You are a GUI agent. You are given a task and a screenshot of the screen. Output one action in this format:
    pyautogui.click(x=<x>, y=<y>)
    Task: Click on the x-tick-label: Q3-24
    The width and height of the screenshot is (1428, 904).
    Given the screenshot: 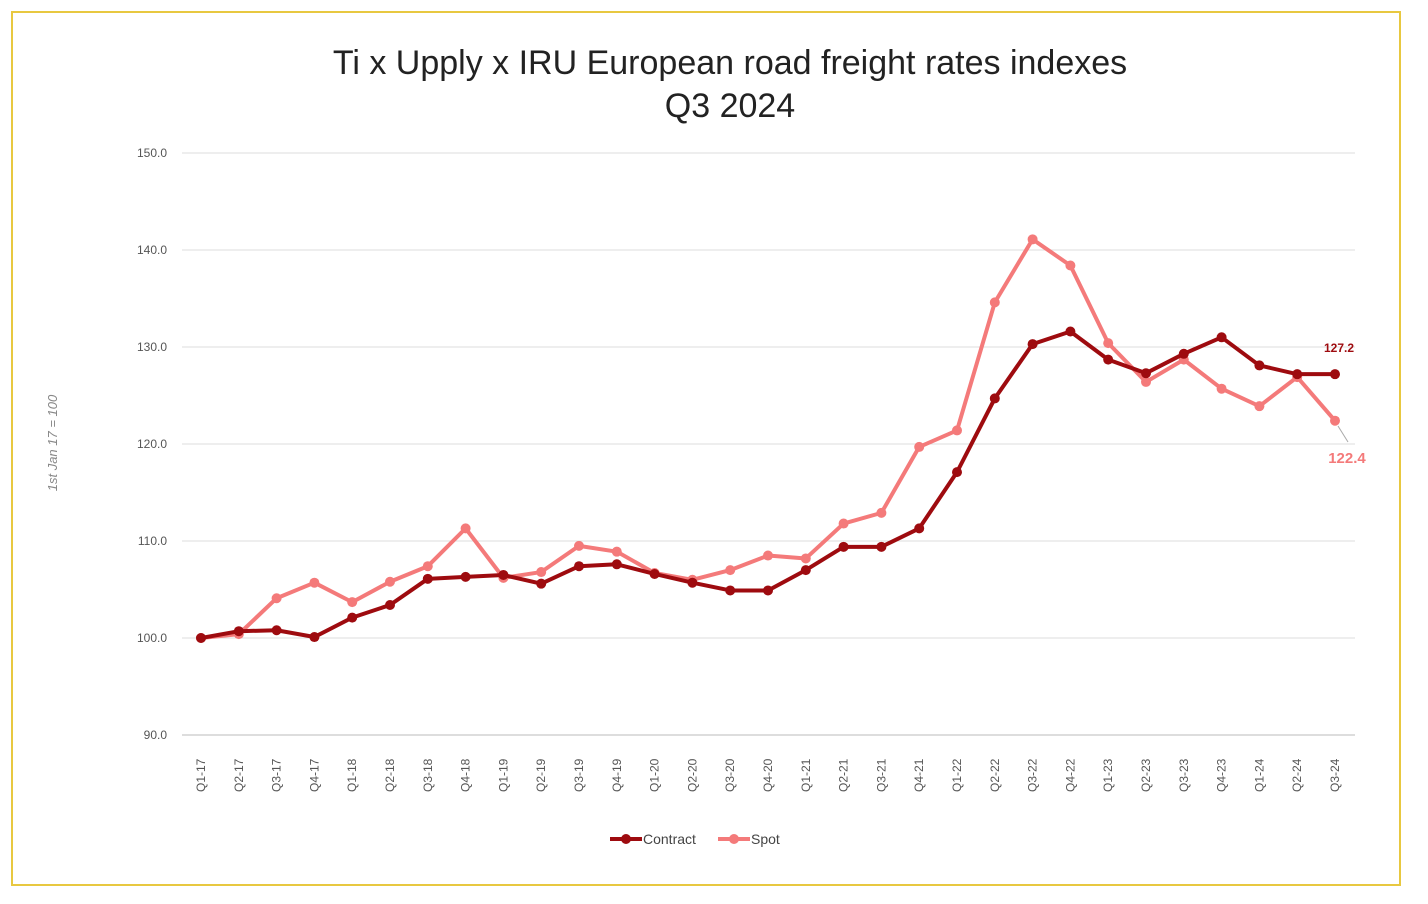 What is the action you would take?
    pyautogui.click(x=1335, y=775)
    